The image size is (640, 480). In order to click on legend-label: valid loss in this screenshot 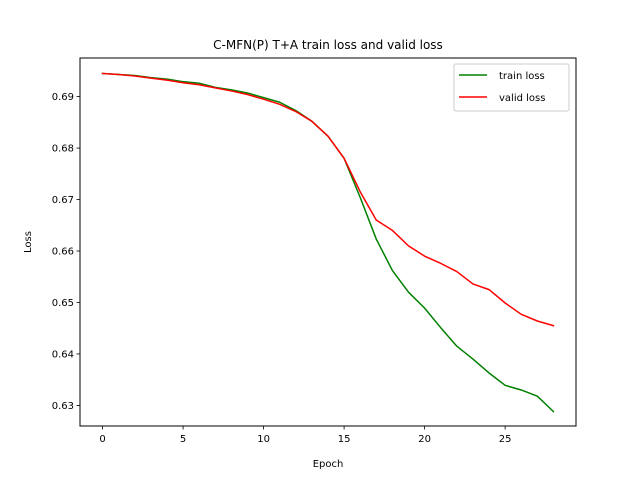, I will do `click(522, 98)`.